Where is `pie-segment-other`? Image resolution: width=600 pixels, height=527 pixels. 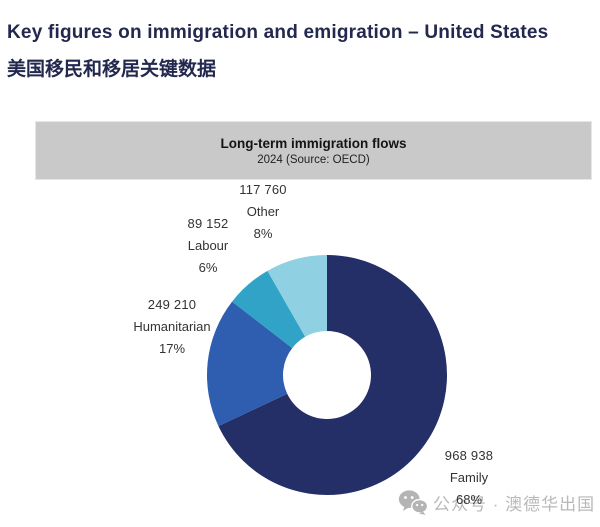 pie-segment-other is located at coordinates (297, 296).